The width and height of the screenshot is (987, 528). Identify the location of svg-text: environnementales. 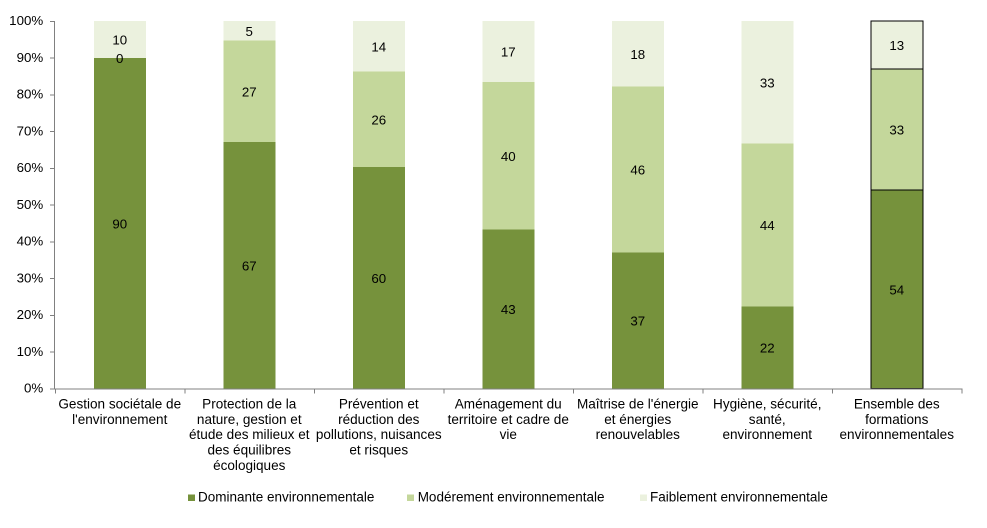
(897, 434).